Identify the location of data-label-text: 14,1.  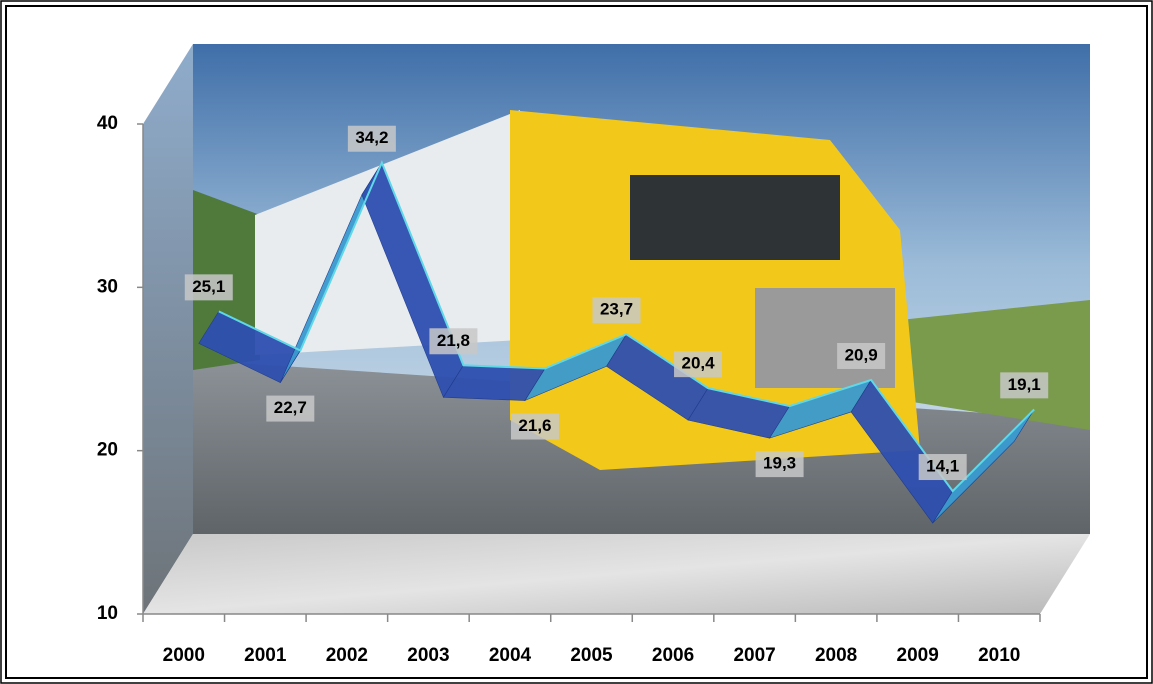
(942, 466).